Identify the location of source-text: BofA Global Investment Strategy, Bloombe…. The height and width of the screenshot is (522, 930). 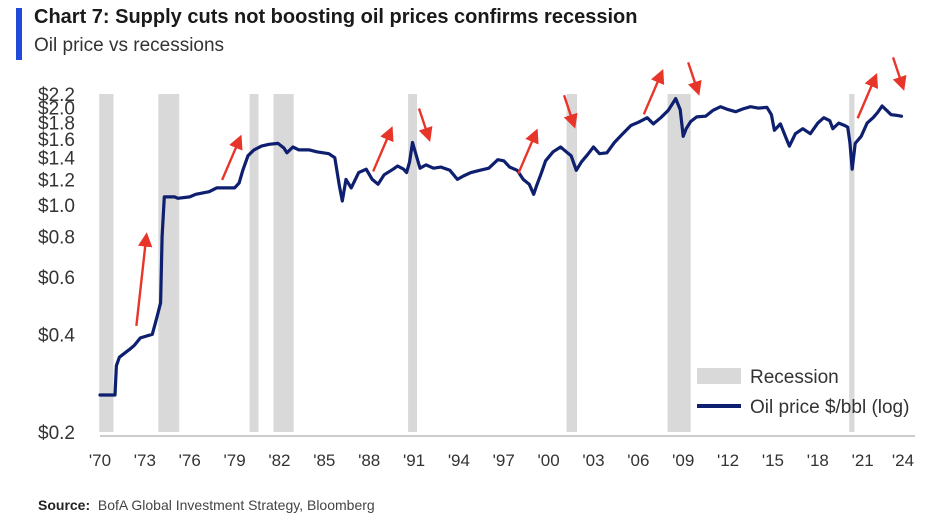
(236, 505).